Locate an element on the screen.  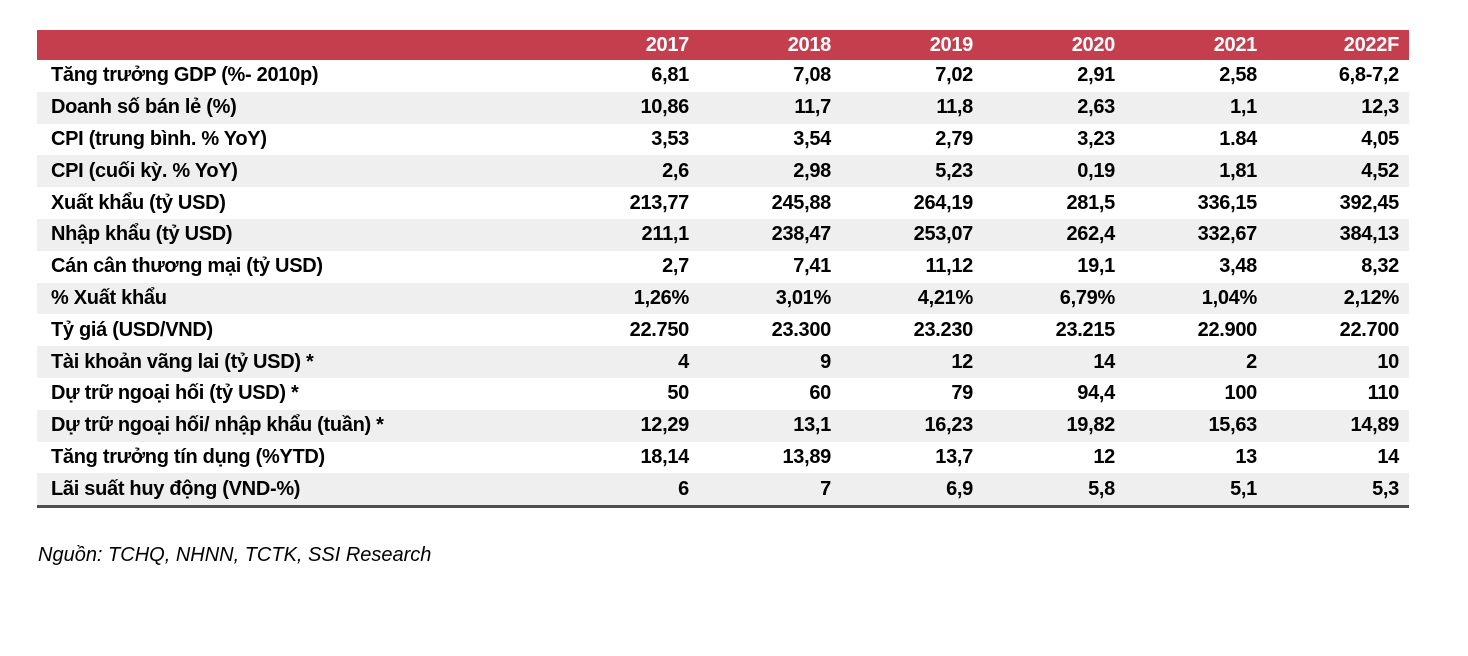
row-label: CPI (trung bình. % YoY) is located at coordinates (159, 138).